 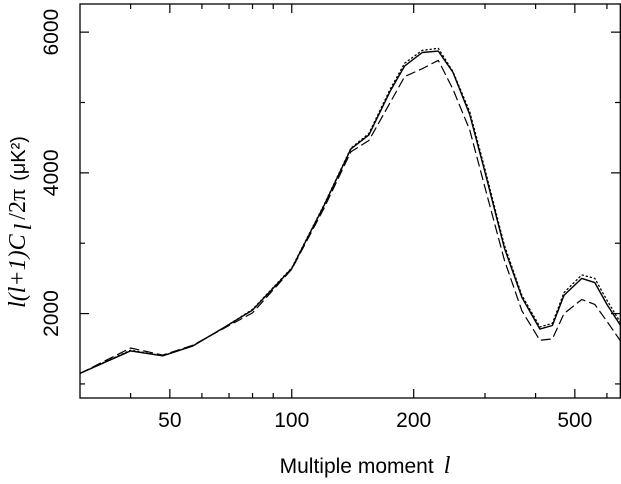 What do you see at coordinates (19, 158) in the screenshot?
I see `y-axis-title-unit: (μK²)` at bounding box center [19, 158].